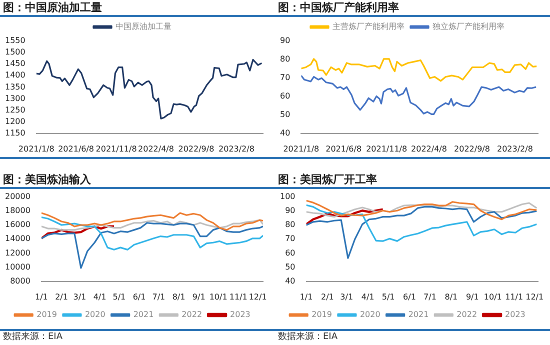 The width and height of the screenshot is (550, 345). What do you see at coordinates (15, 121) in the screenshot?
I see `y-tick-label: 1200` at bounding box center [15, 121].